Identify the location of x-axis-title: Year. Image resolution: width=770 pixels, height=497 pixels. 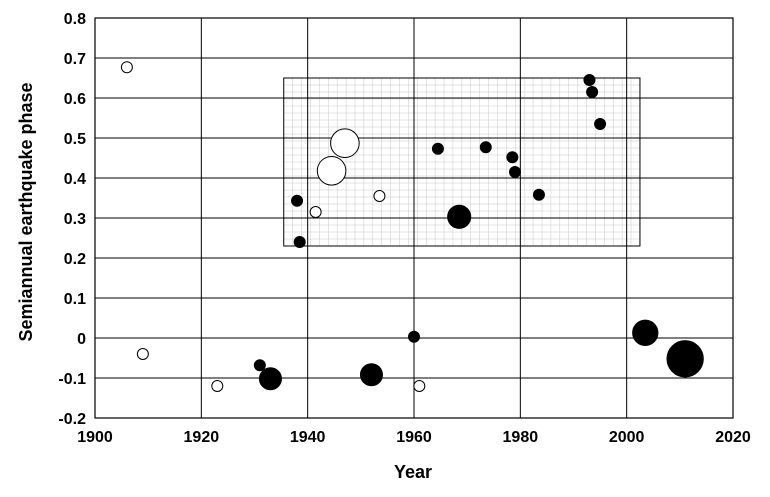
(413, 472).